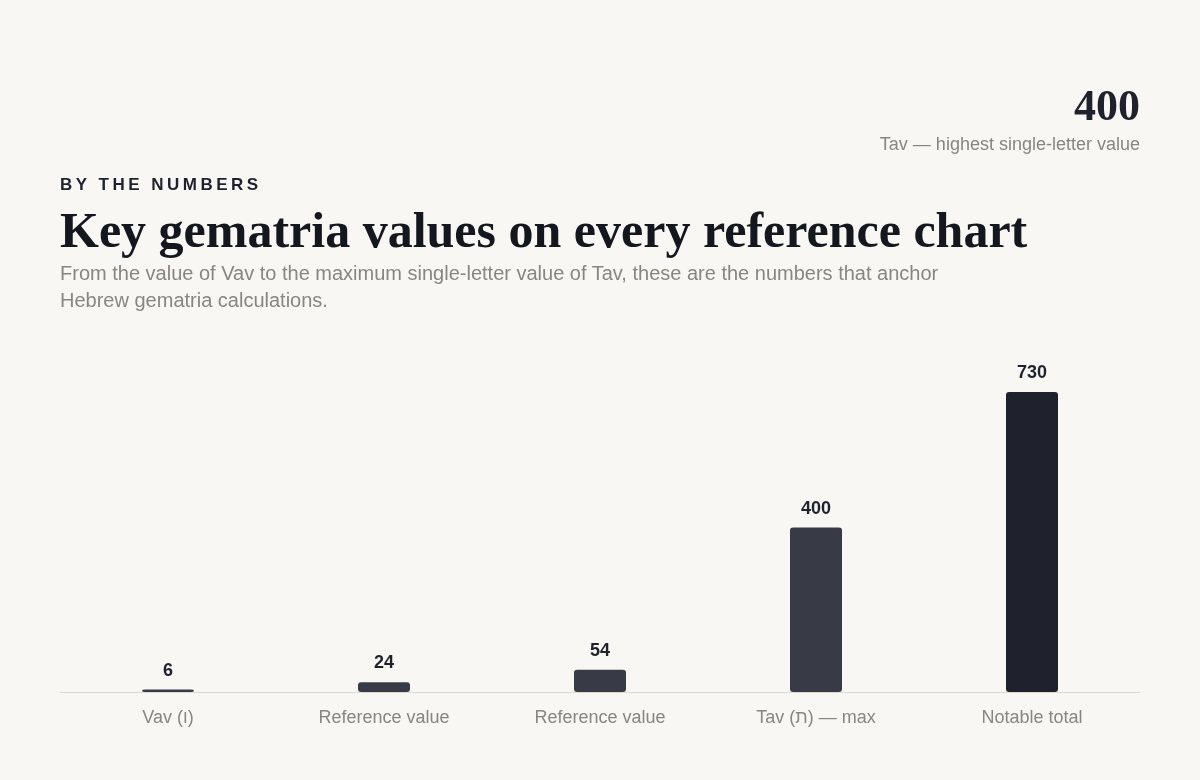 The width and height of the screenshot is (1200, 780). I want to click on data-label: 54, so click(600, 649).